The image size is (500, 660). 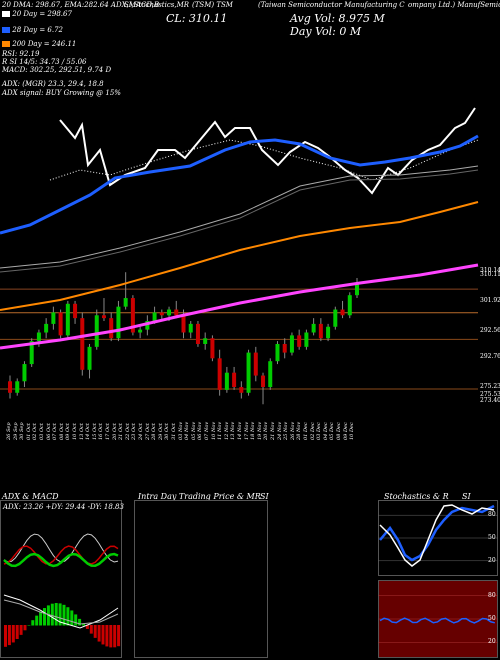 What do you see at coordinates (492, 595) in the screenshot?
I see `si-level-label: 80` at bounding box center [492, 595].